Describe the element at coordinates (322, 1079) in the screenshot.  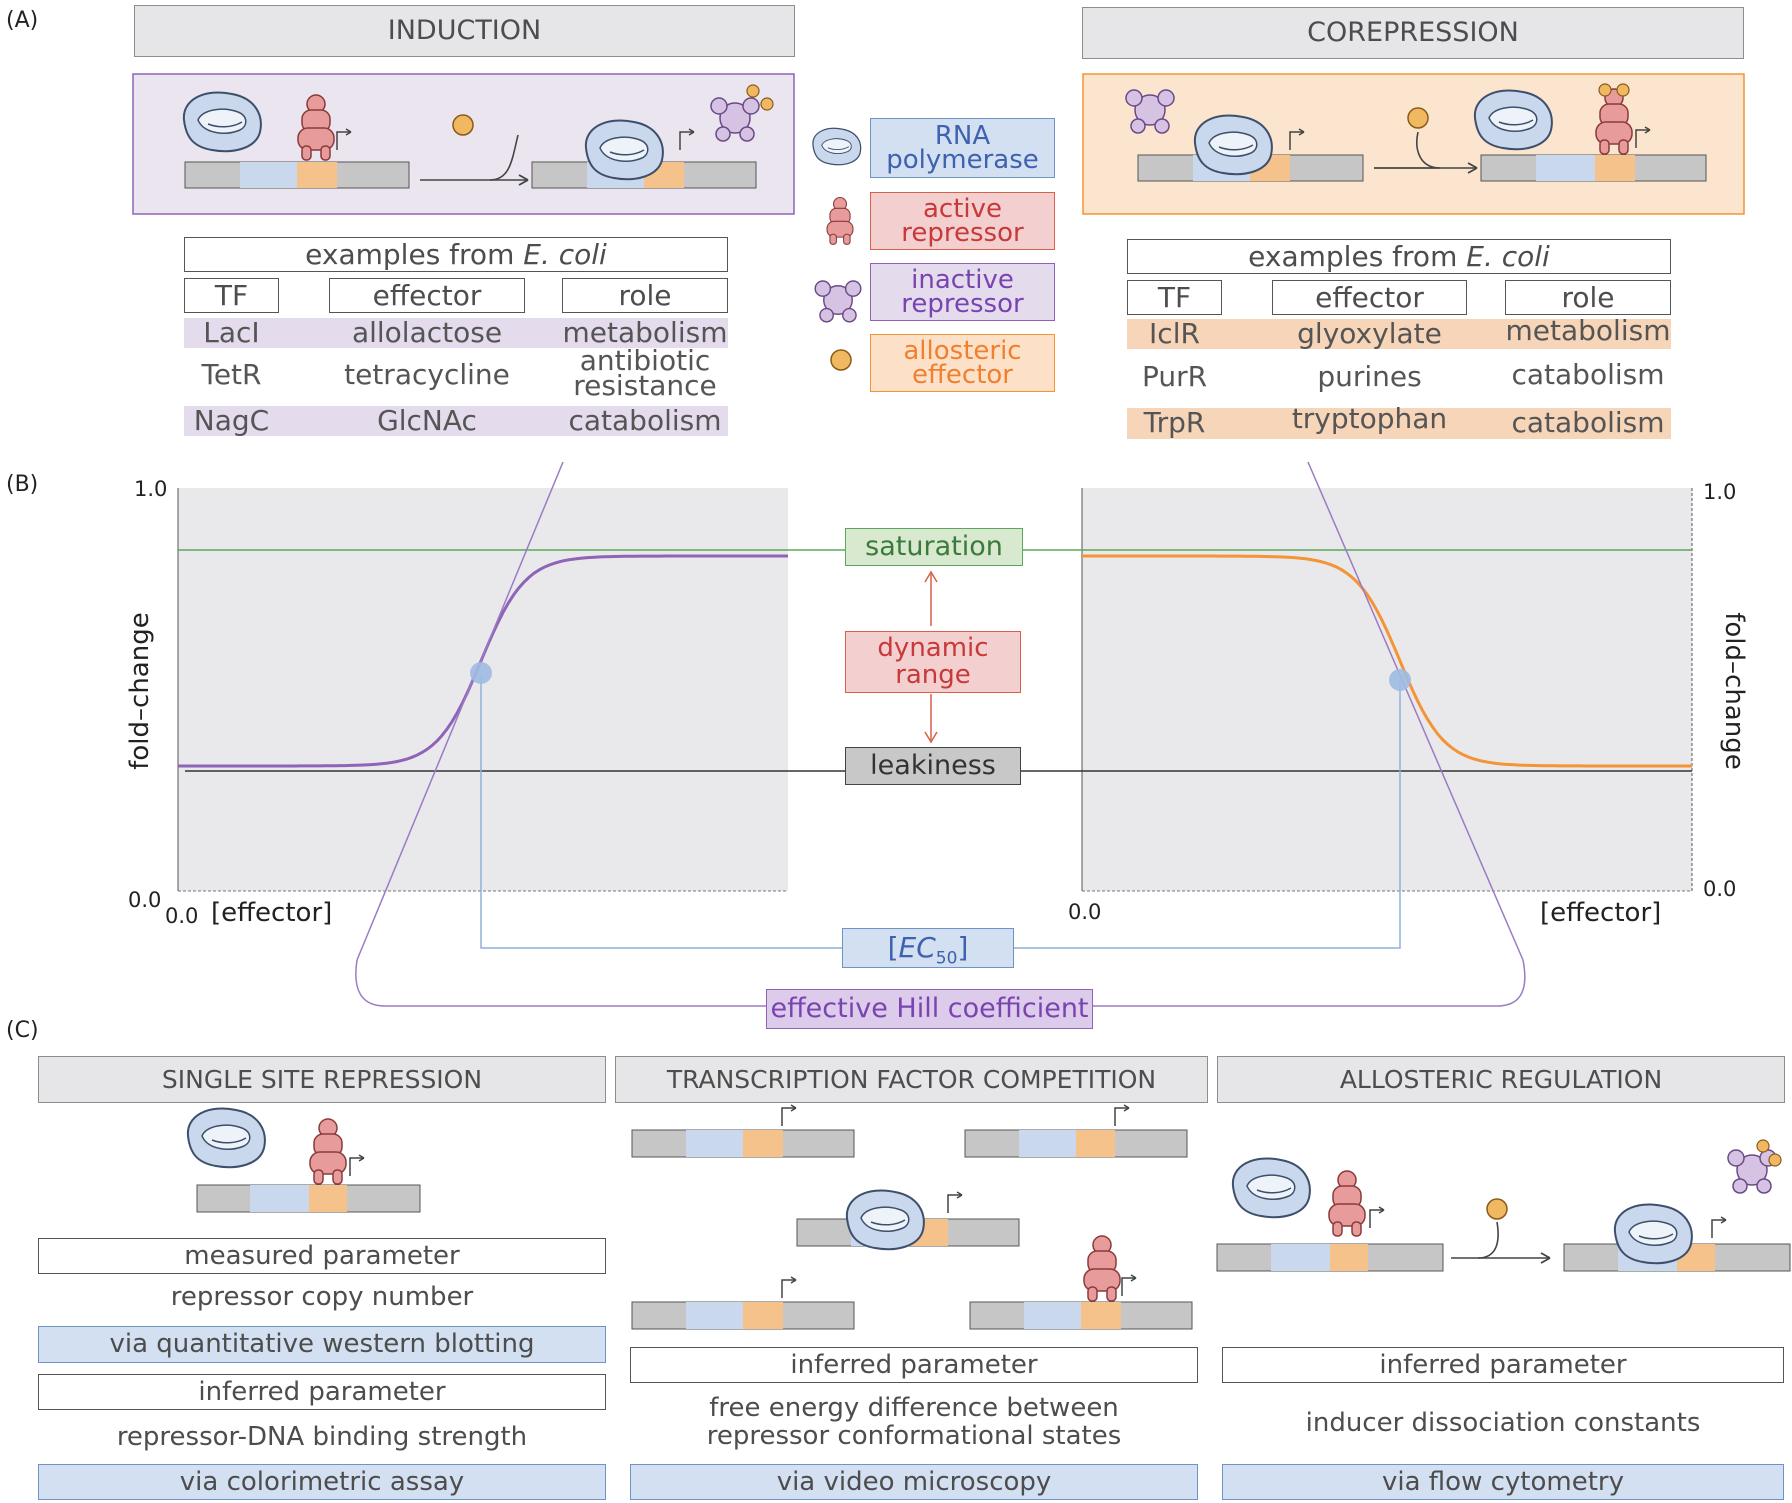
I see `single-site-title: SINGLE SITE REPRESSION` at that location.